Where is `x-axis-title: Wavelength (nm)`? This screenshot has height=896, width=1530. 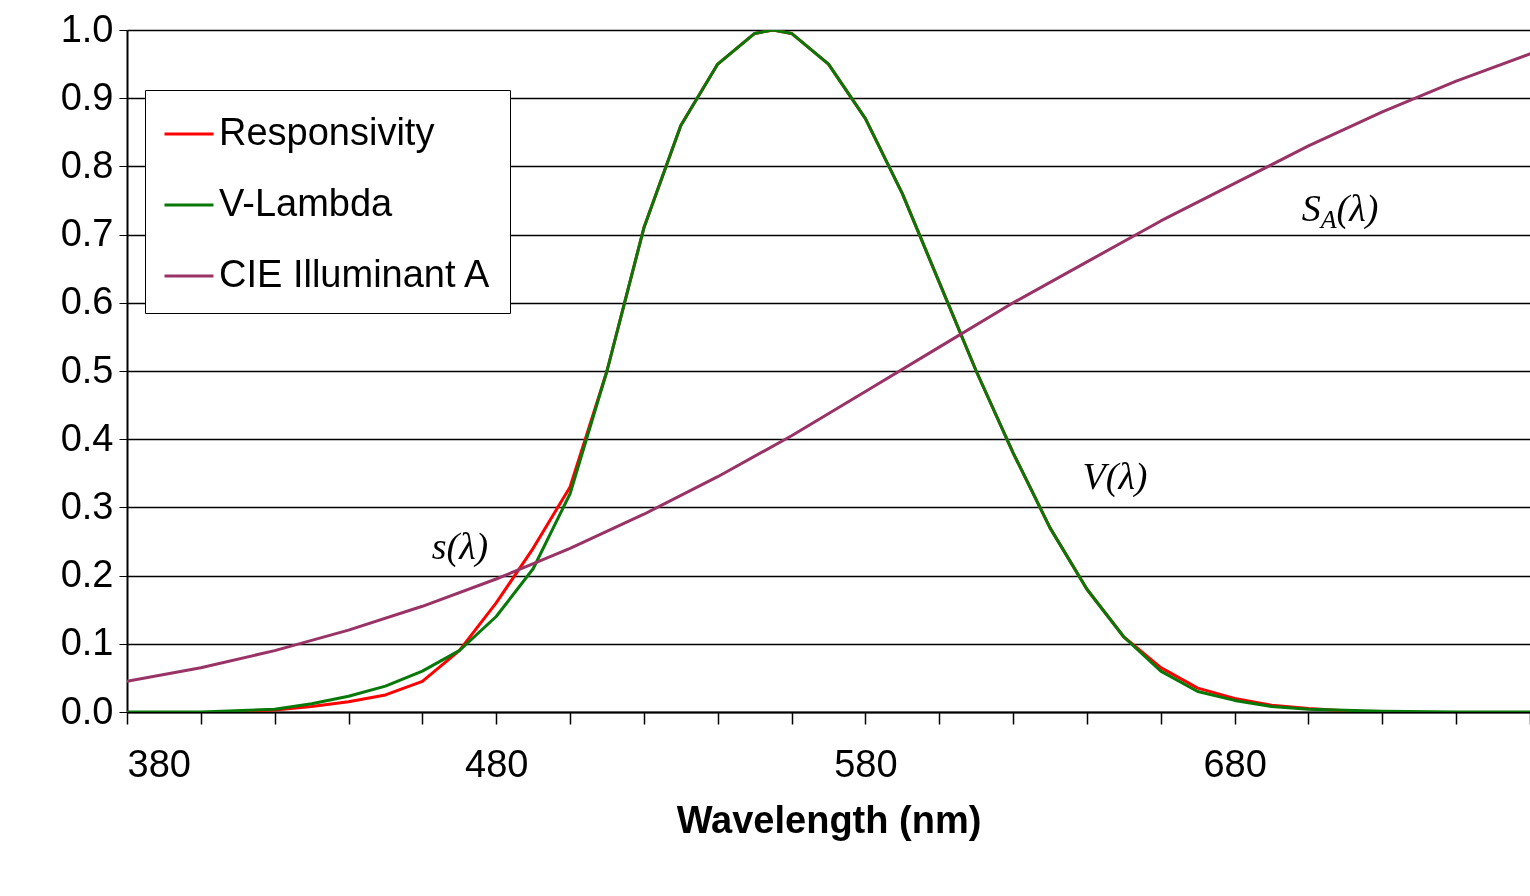
x-axis-title: Wavelength (nm) is located at coordinates (829, 819).